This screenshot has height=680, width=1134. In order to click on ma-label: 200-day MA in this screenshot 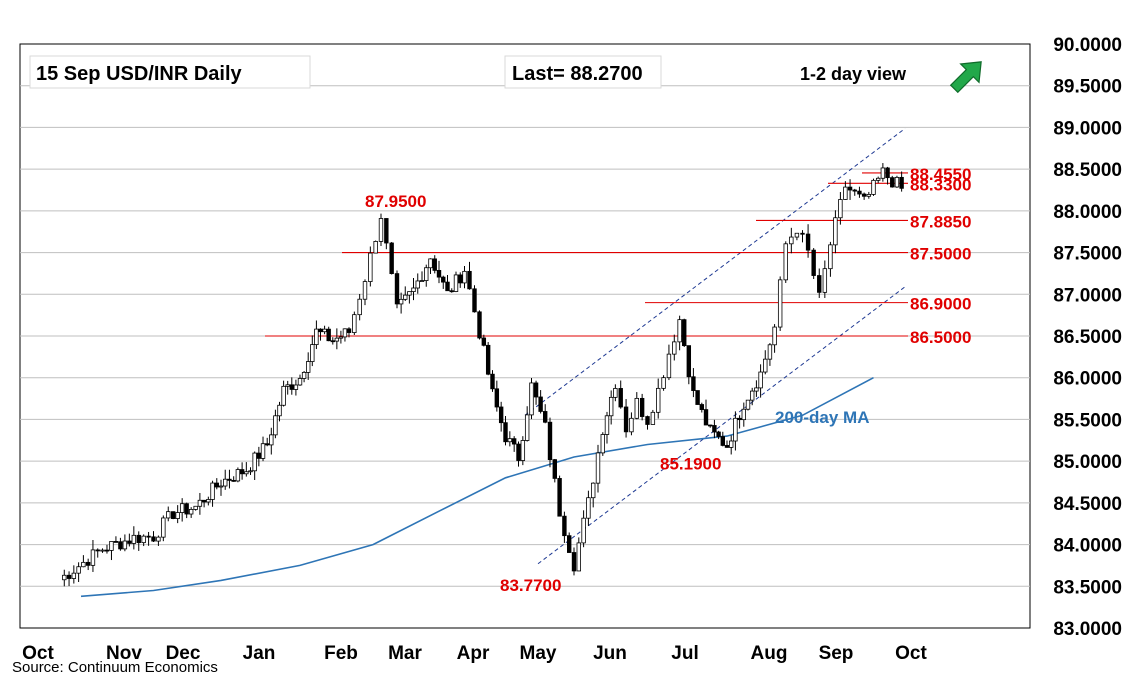, I will do `click(822, 417)`.